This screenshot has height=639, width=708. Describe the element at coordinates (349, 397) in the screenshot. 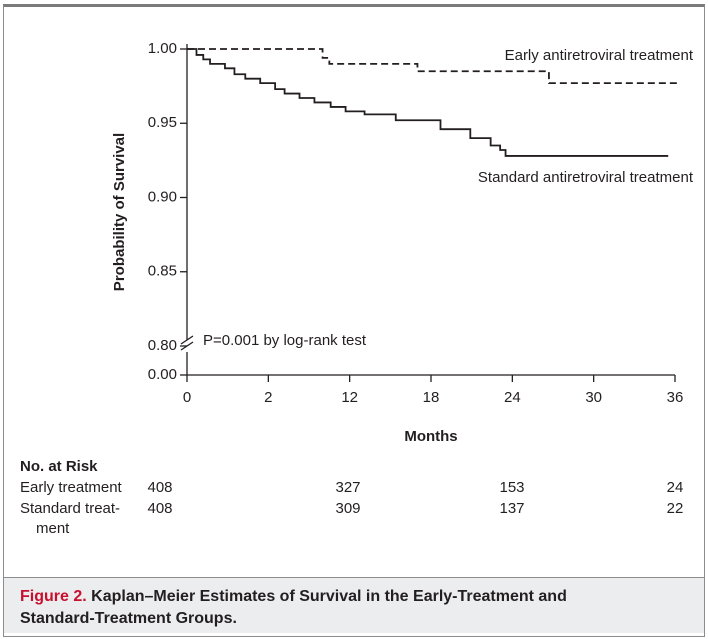

I see `x-tick-label: 12` at that location.